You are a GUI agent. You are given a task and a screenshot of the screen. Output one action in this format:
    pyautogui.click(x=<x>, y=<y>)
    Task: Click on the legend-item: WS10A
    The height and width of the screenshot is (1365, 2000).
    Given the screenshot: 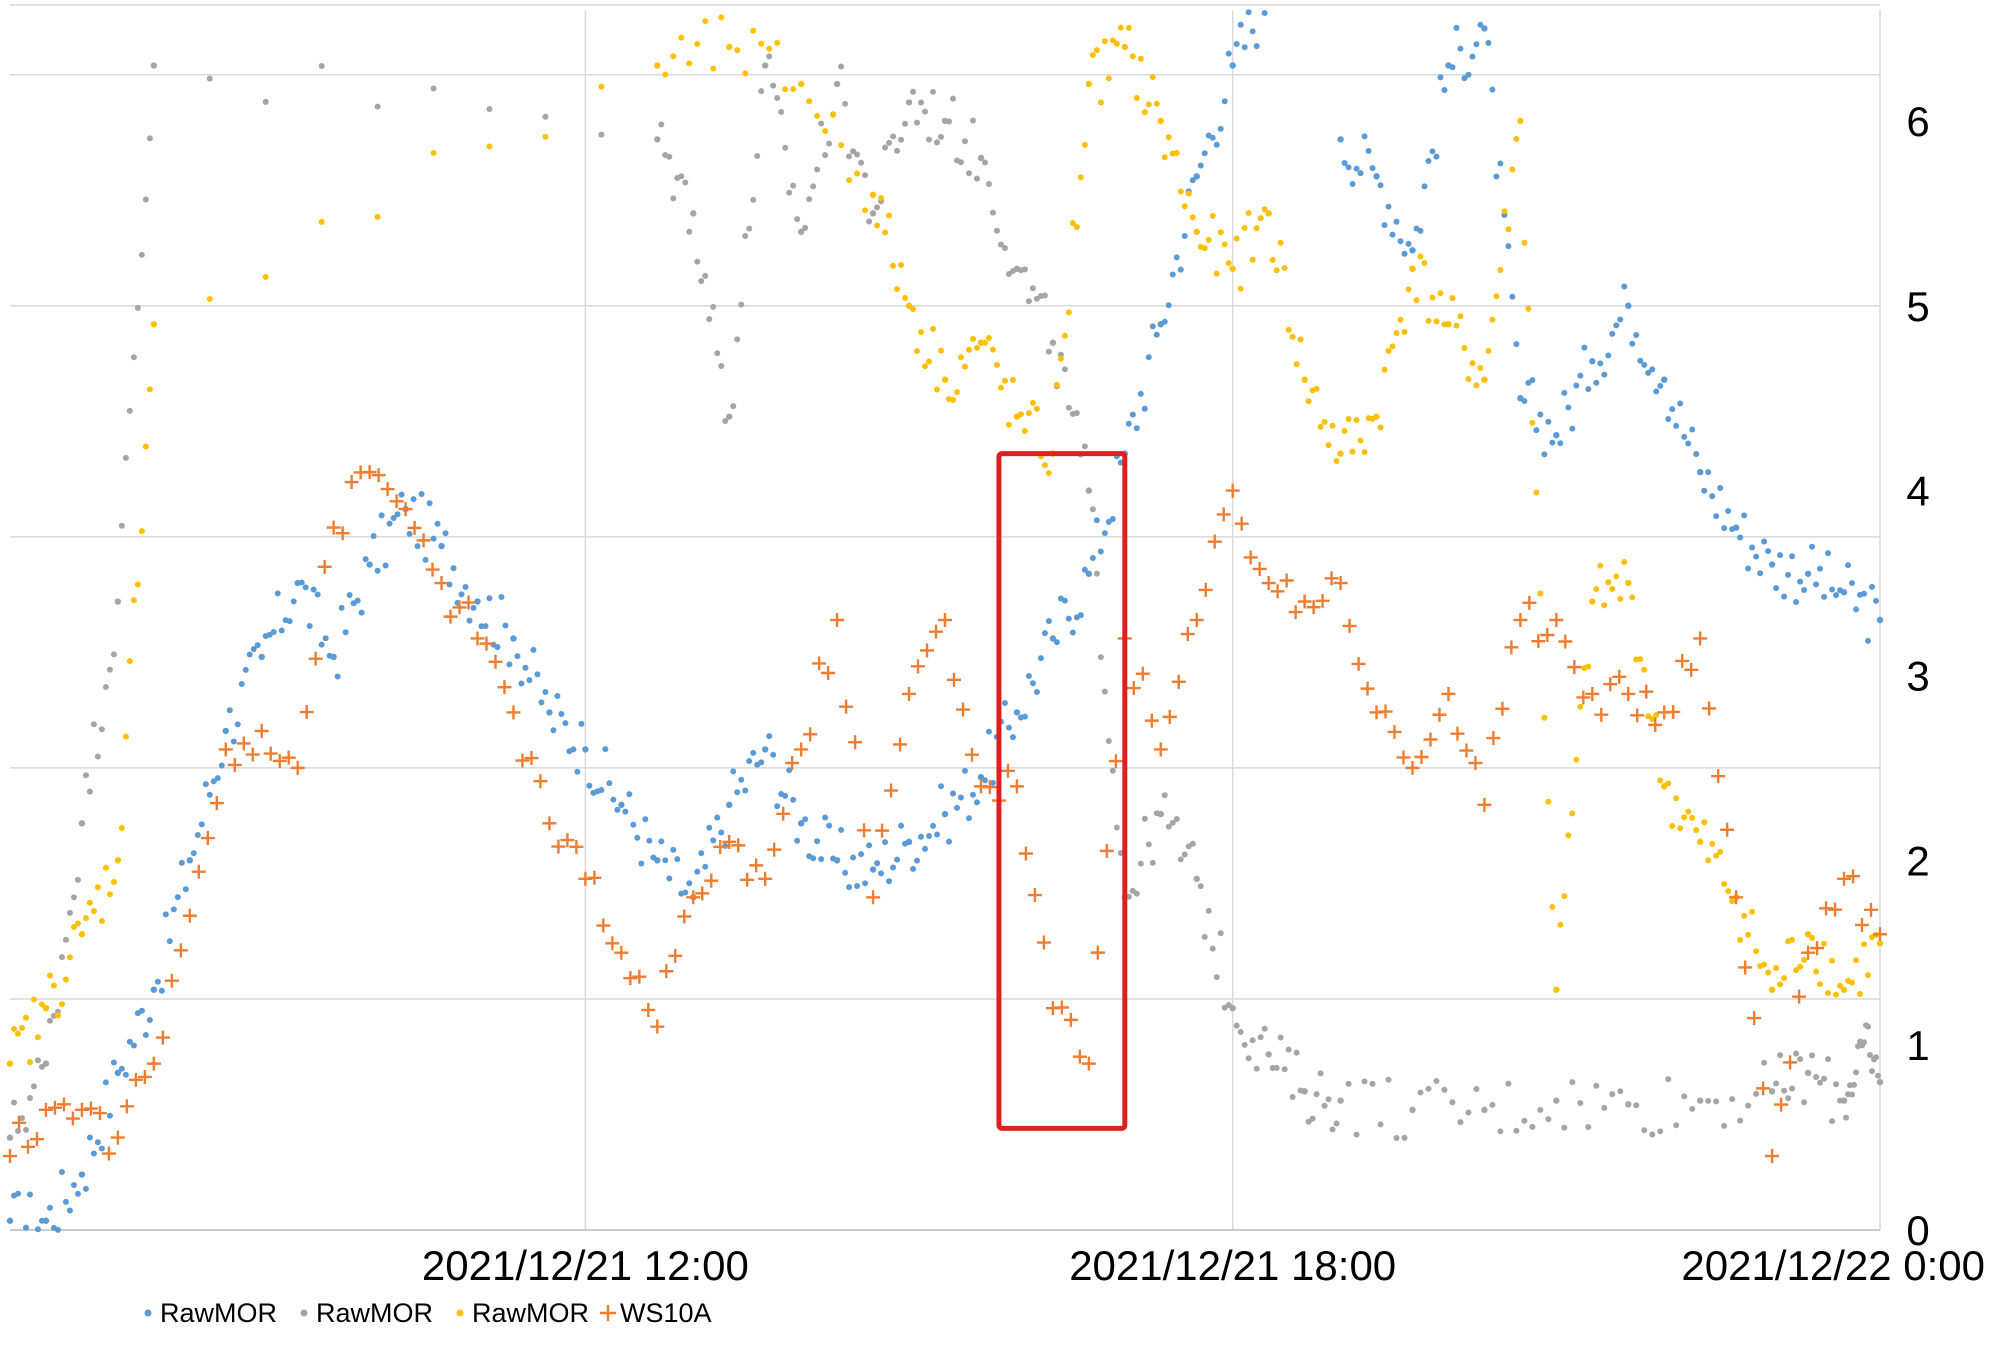 What is the action you would take?
    pyautogui.click(x=656, y=1313)
    